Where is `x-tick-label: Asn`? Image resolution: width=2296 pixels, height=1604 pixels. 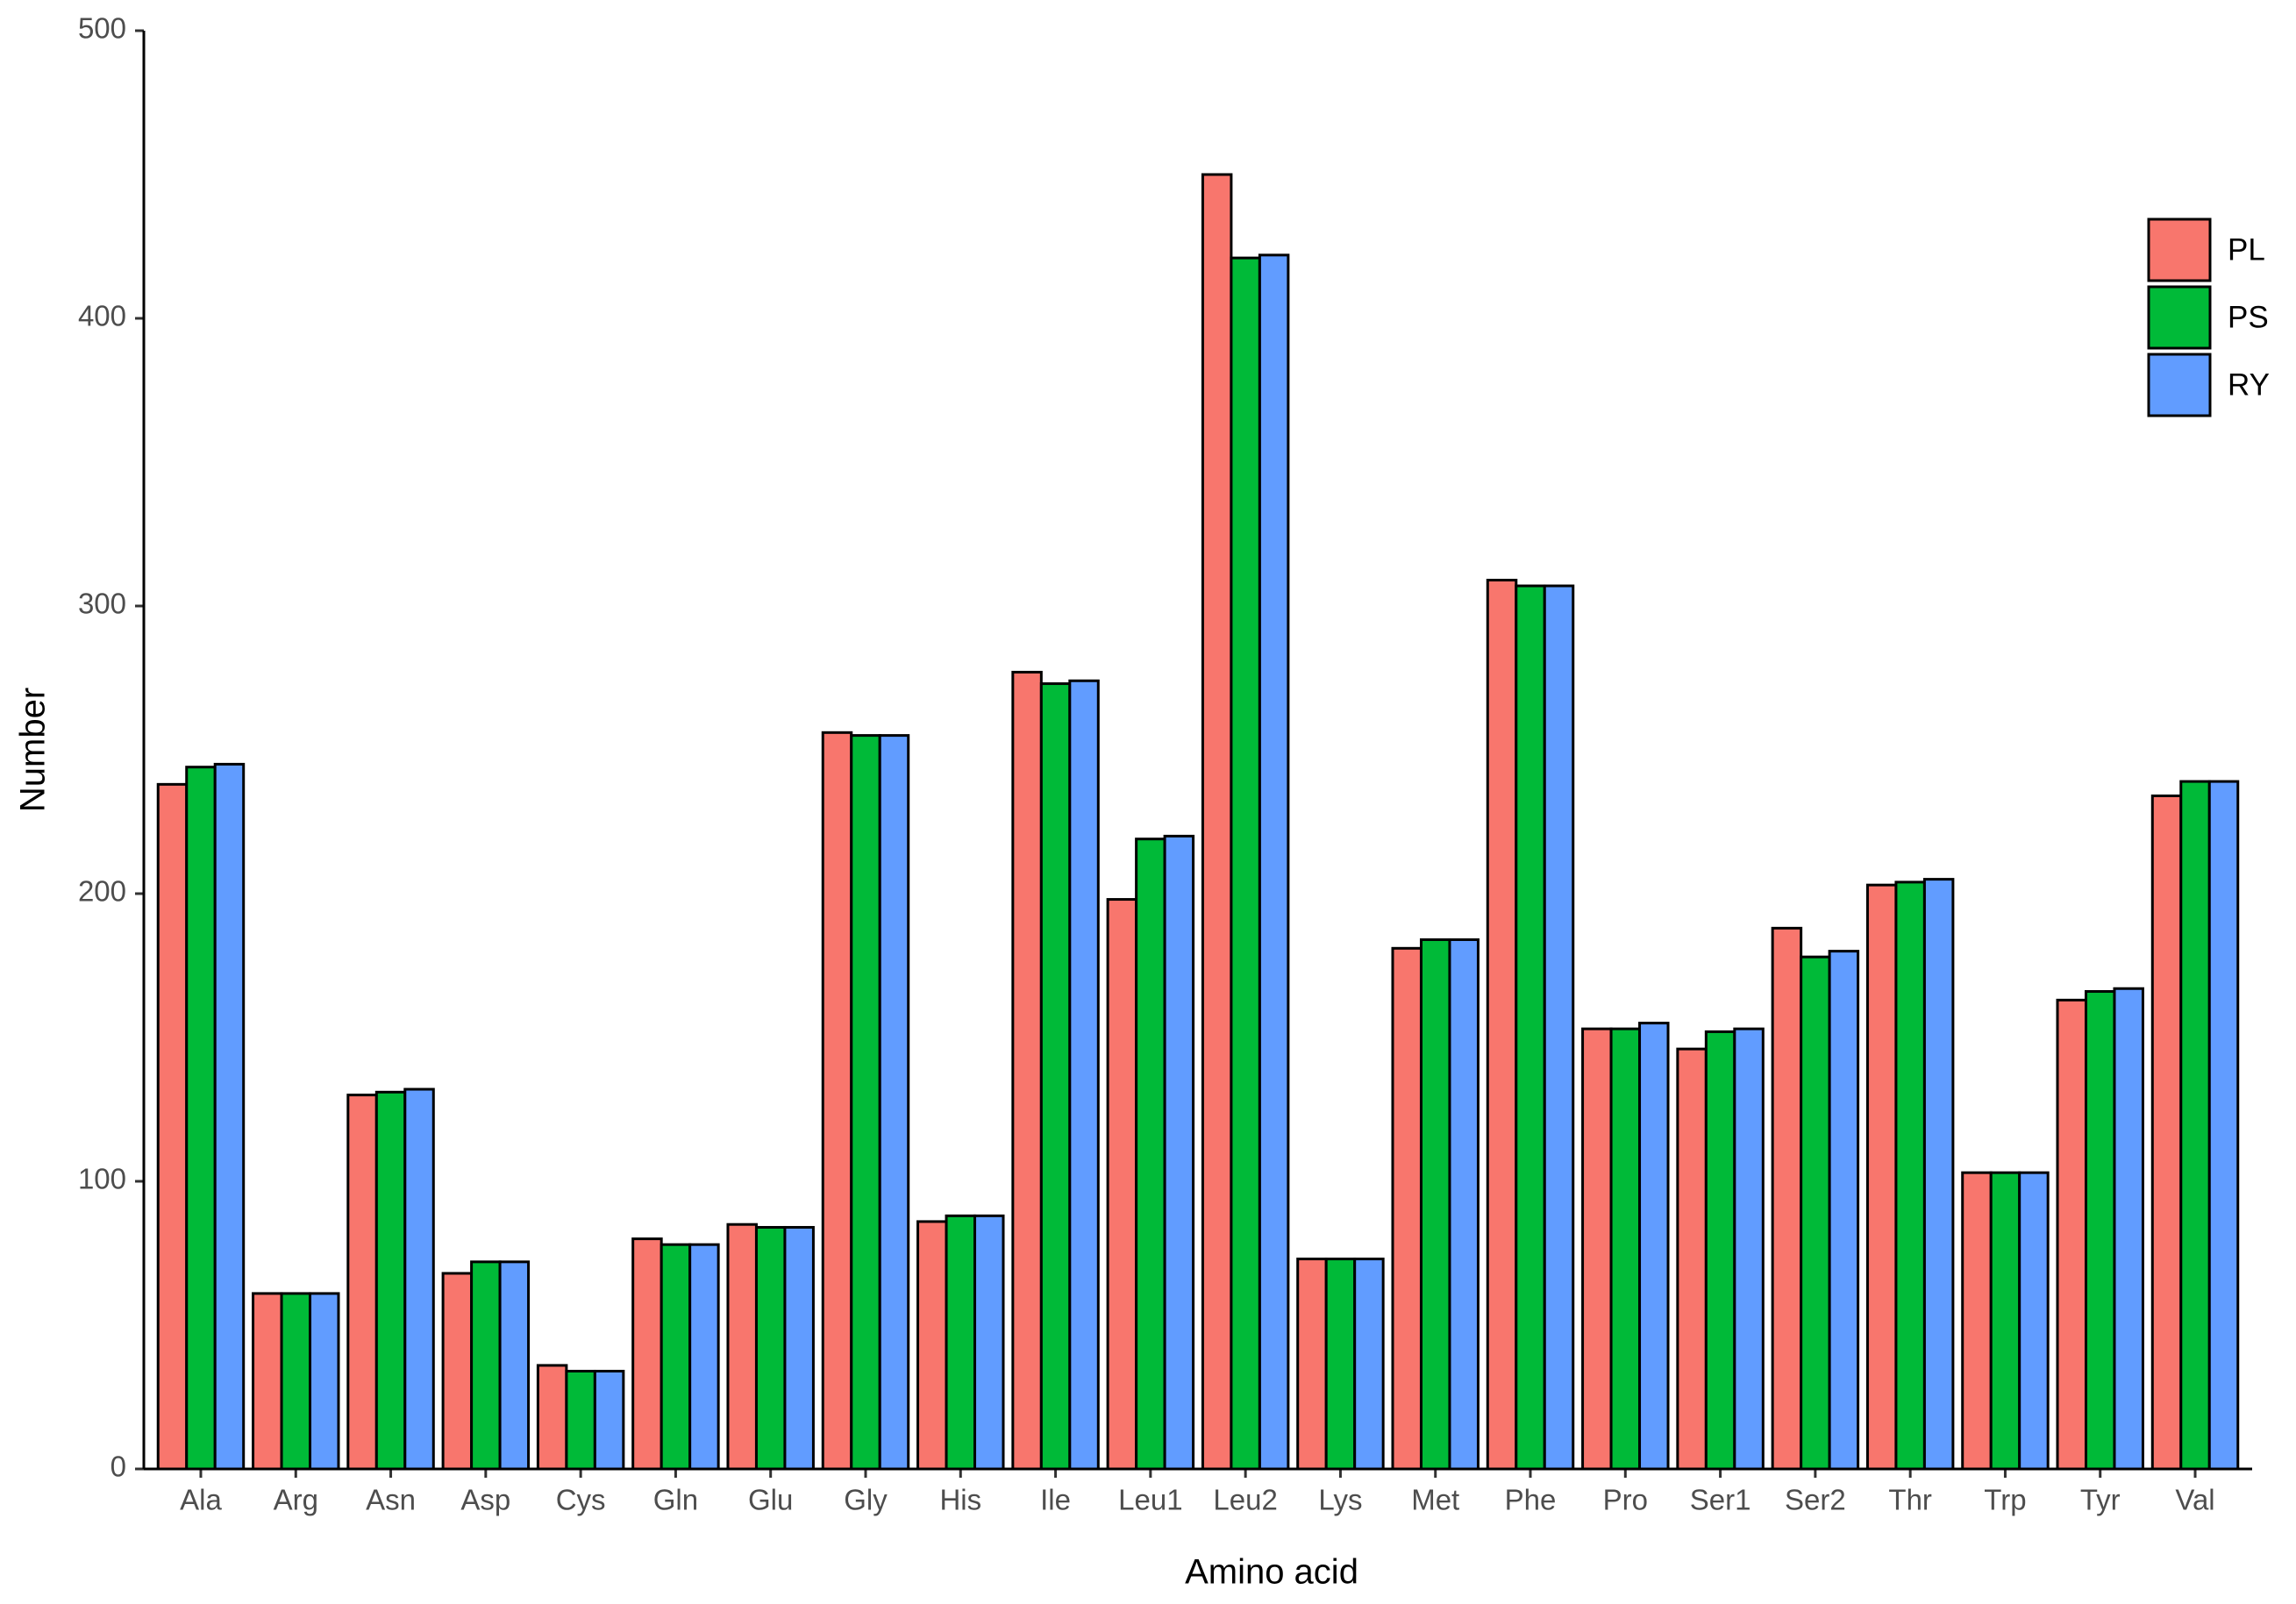 x-tick-label: Asn is located at coordinates (391, 1500).